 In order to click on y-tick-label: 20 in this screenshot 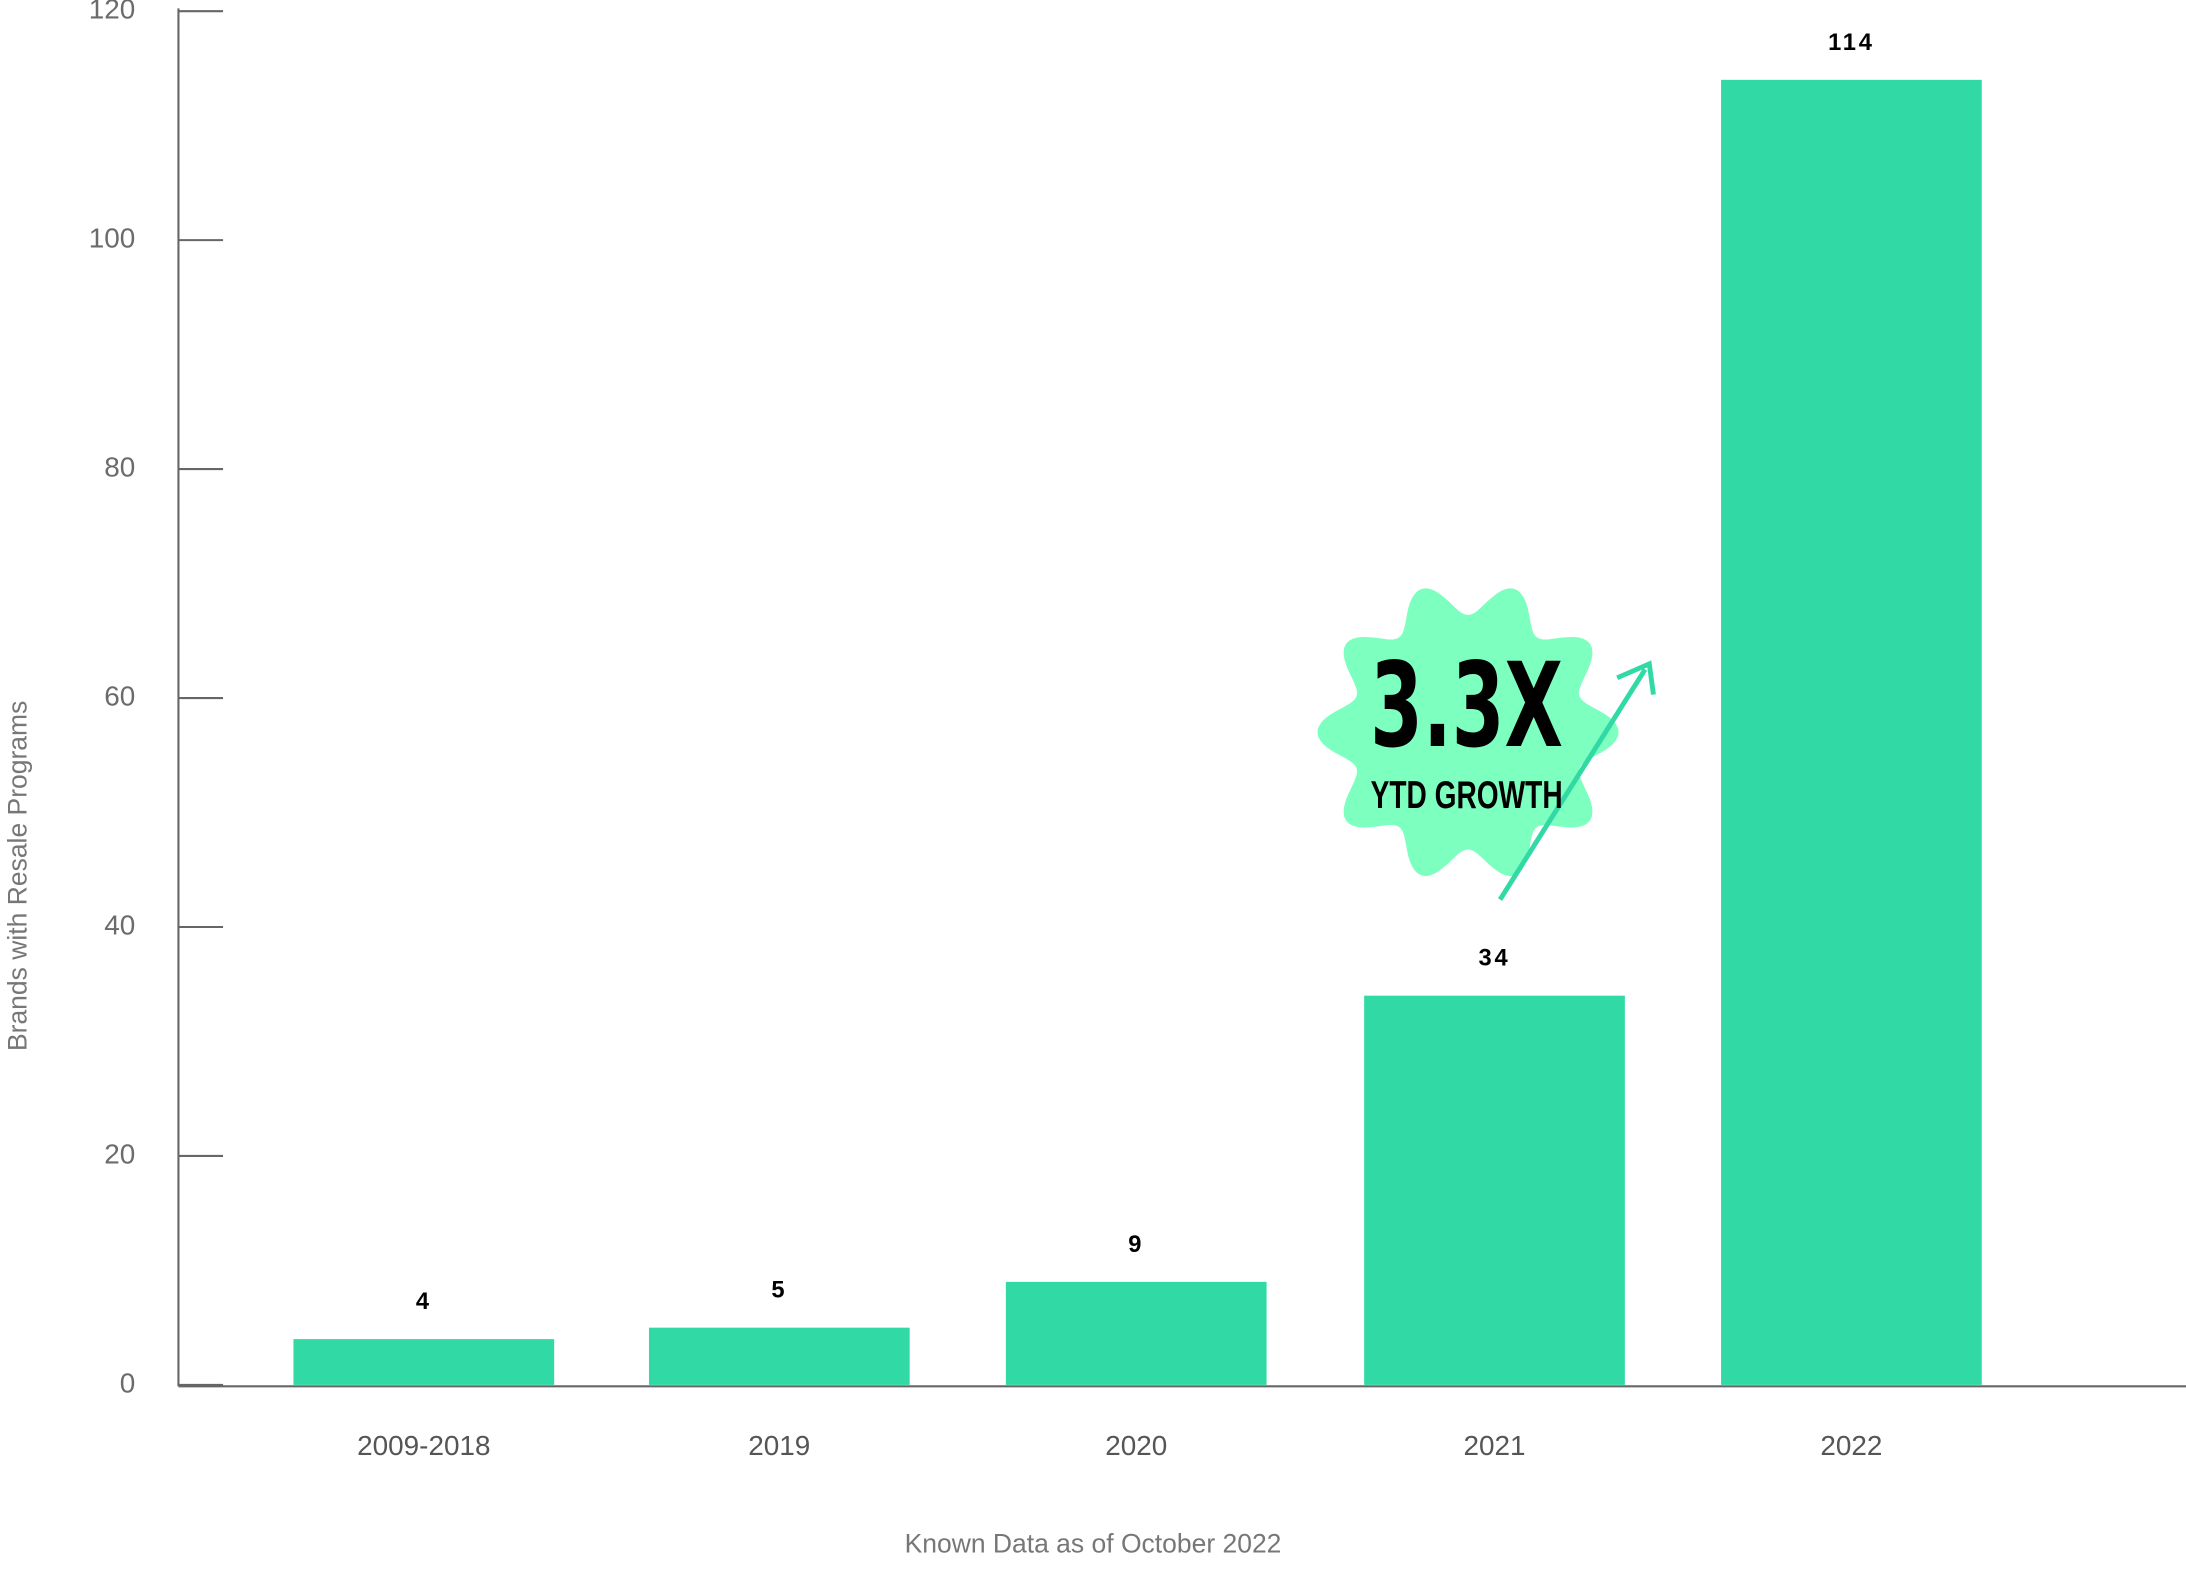, I will do `click(119, 1153)`.